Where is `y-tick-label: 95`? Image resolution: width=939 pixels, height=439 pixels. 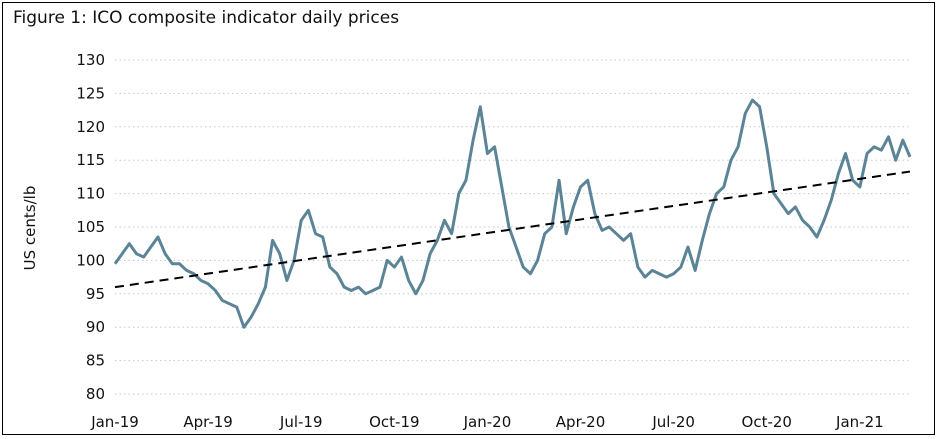
y-tick-label: 95 is located at coordinates (95, 294).